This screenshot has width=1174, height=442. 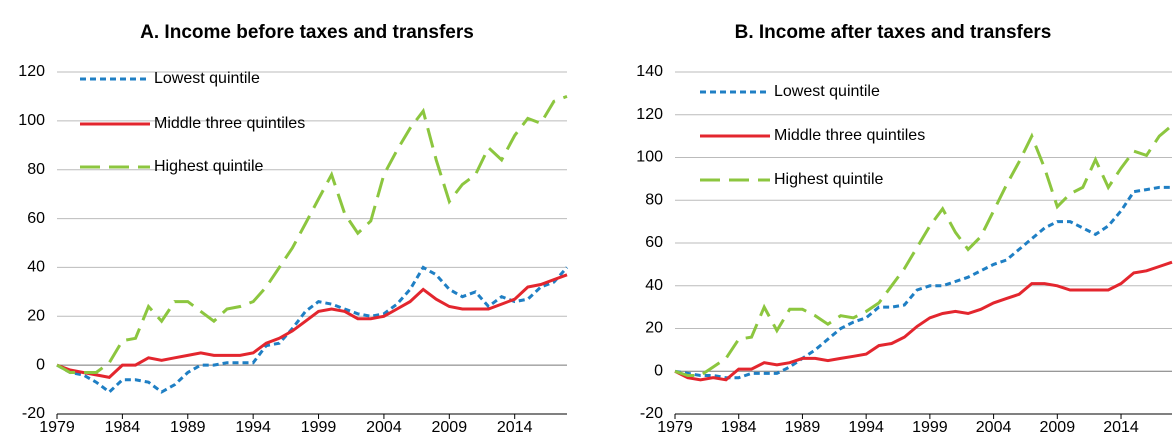 I want to click on chart-title: A. Income before taxes and transfers, so click(x=307, y=32).